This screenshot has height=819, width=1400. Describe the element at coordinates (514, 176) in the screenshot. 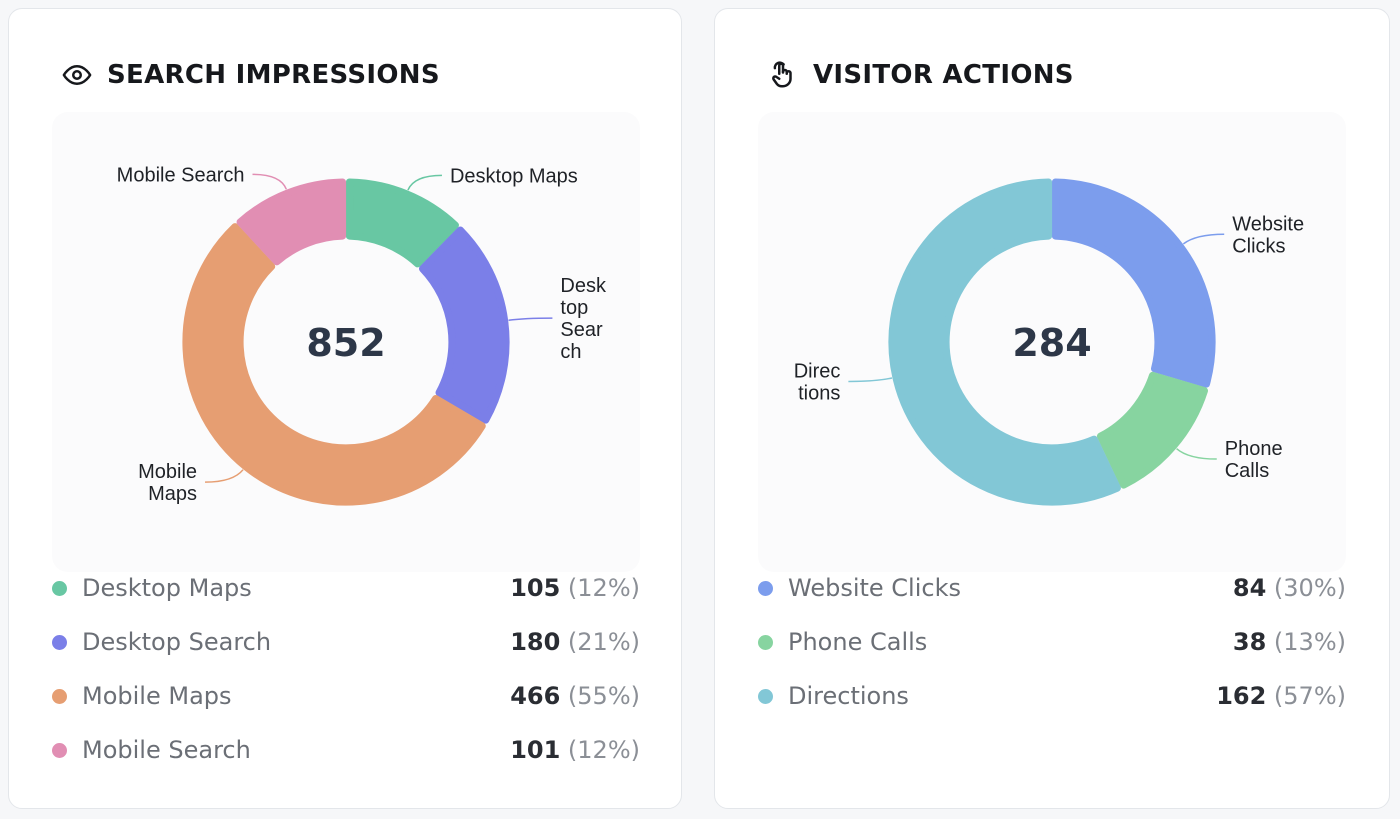

I see `slice-label-desktop-maps: Desktop Maps` at that location.